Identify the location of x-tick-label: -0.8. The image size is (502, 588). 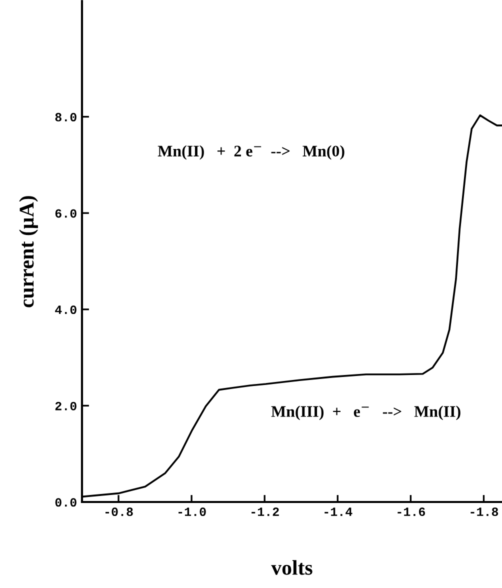
(119, 512).